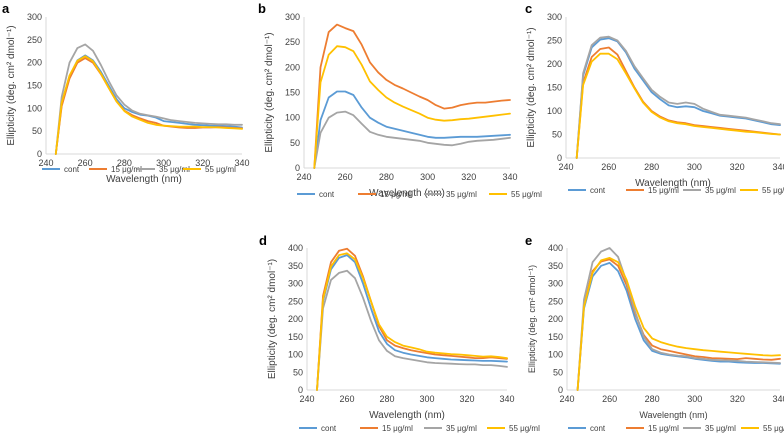  I want to click on panel-letter: a, so click(6, 8).